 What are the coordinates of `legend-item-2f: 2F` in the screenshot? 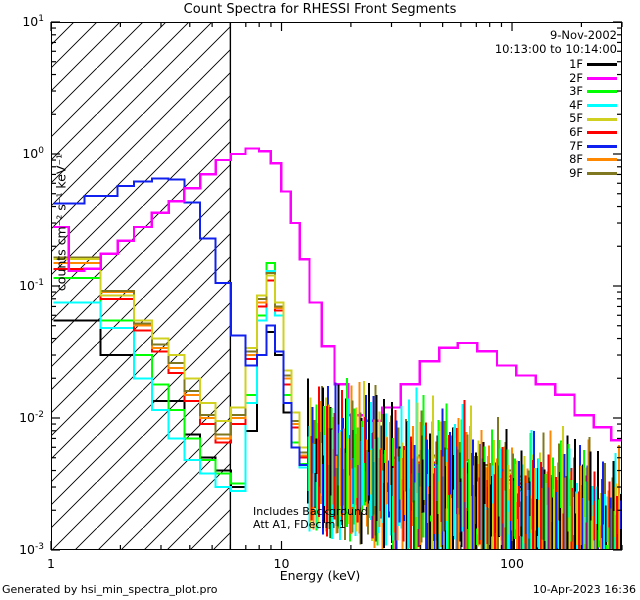 It's located at (593, 78).